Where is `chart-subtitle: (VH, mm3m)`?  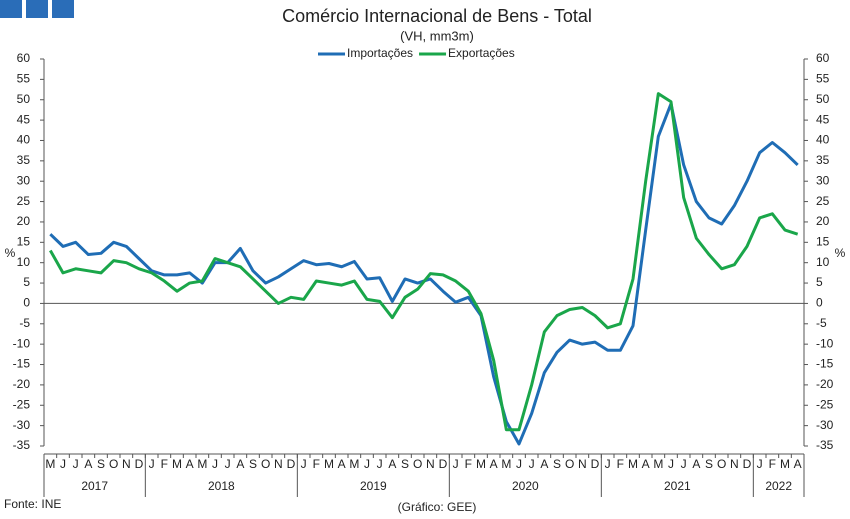
chart-subtitle: (VH, mm3m) is located at coordinates (437, 35).